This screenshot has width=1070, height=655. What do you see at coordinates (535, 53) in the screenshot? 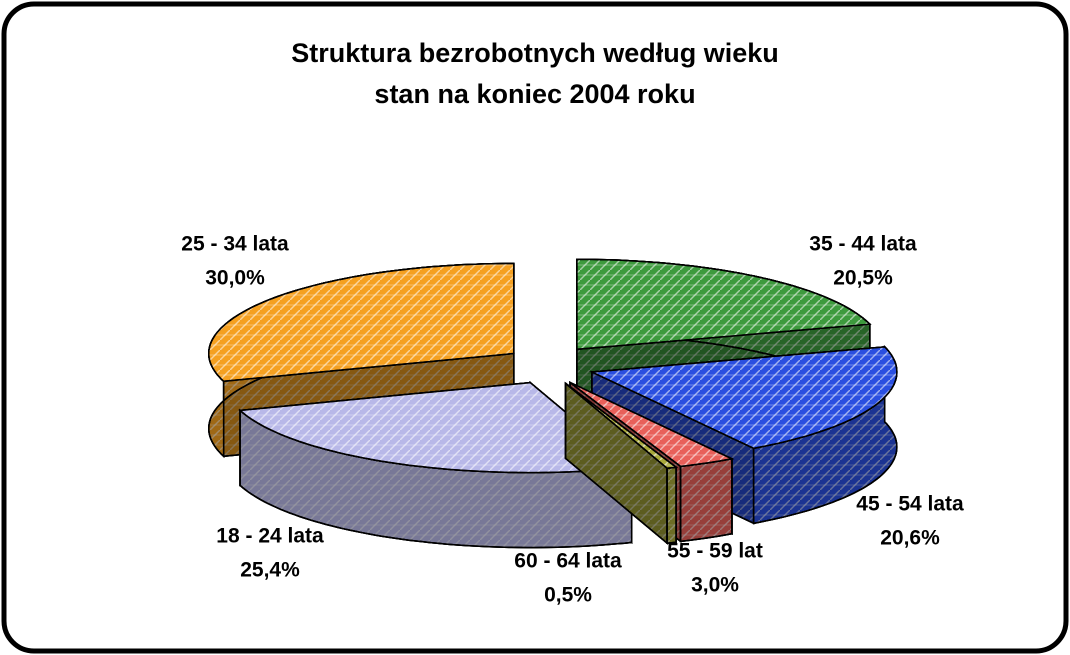
I see `chart-title: Struktura bezrobotnych według wieku` at bounding box center [535, 53].